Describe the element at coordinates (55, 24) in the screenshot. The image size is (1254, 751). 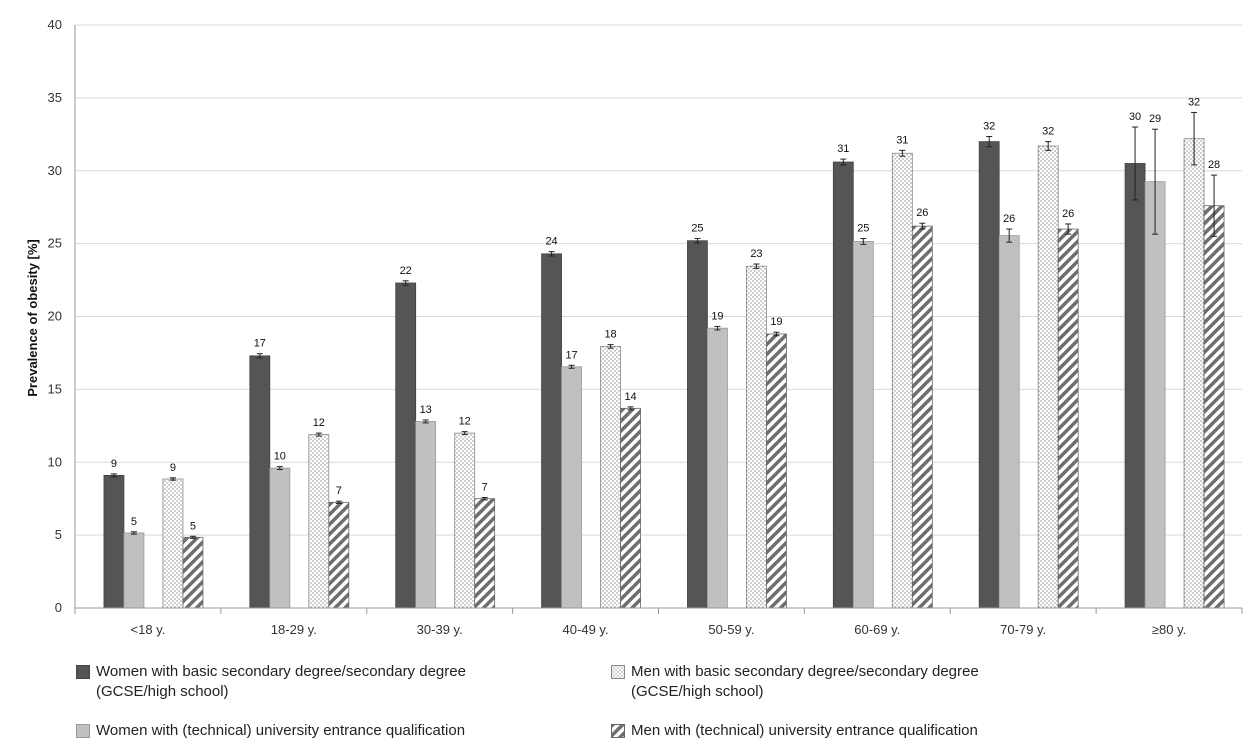
I see `y-tick-label: 40` at that location.